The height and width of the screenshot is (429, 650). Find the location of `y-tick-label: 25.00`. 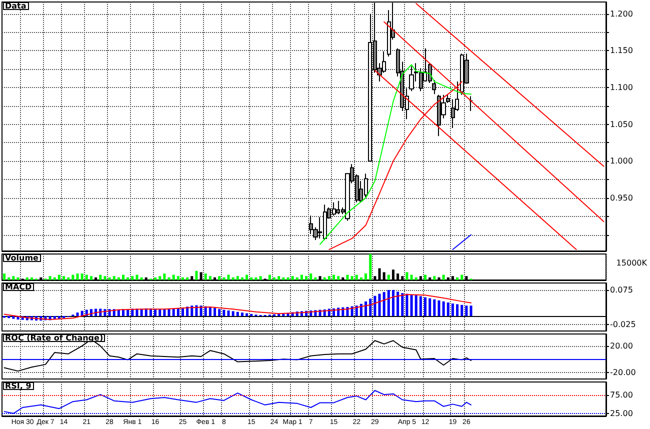

y-tick-label: 25.00 is located at coordinates (621, 413).